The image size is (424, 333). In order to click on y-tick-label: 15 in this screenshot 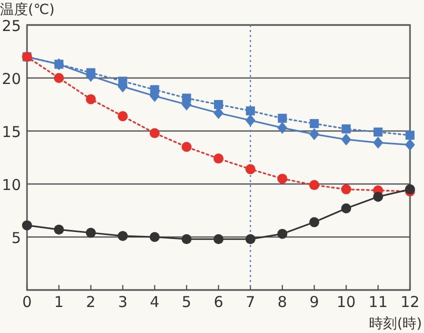, I will do `click(11, 132)`.